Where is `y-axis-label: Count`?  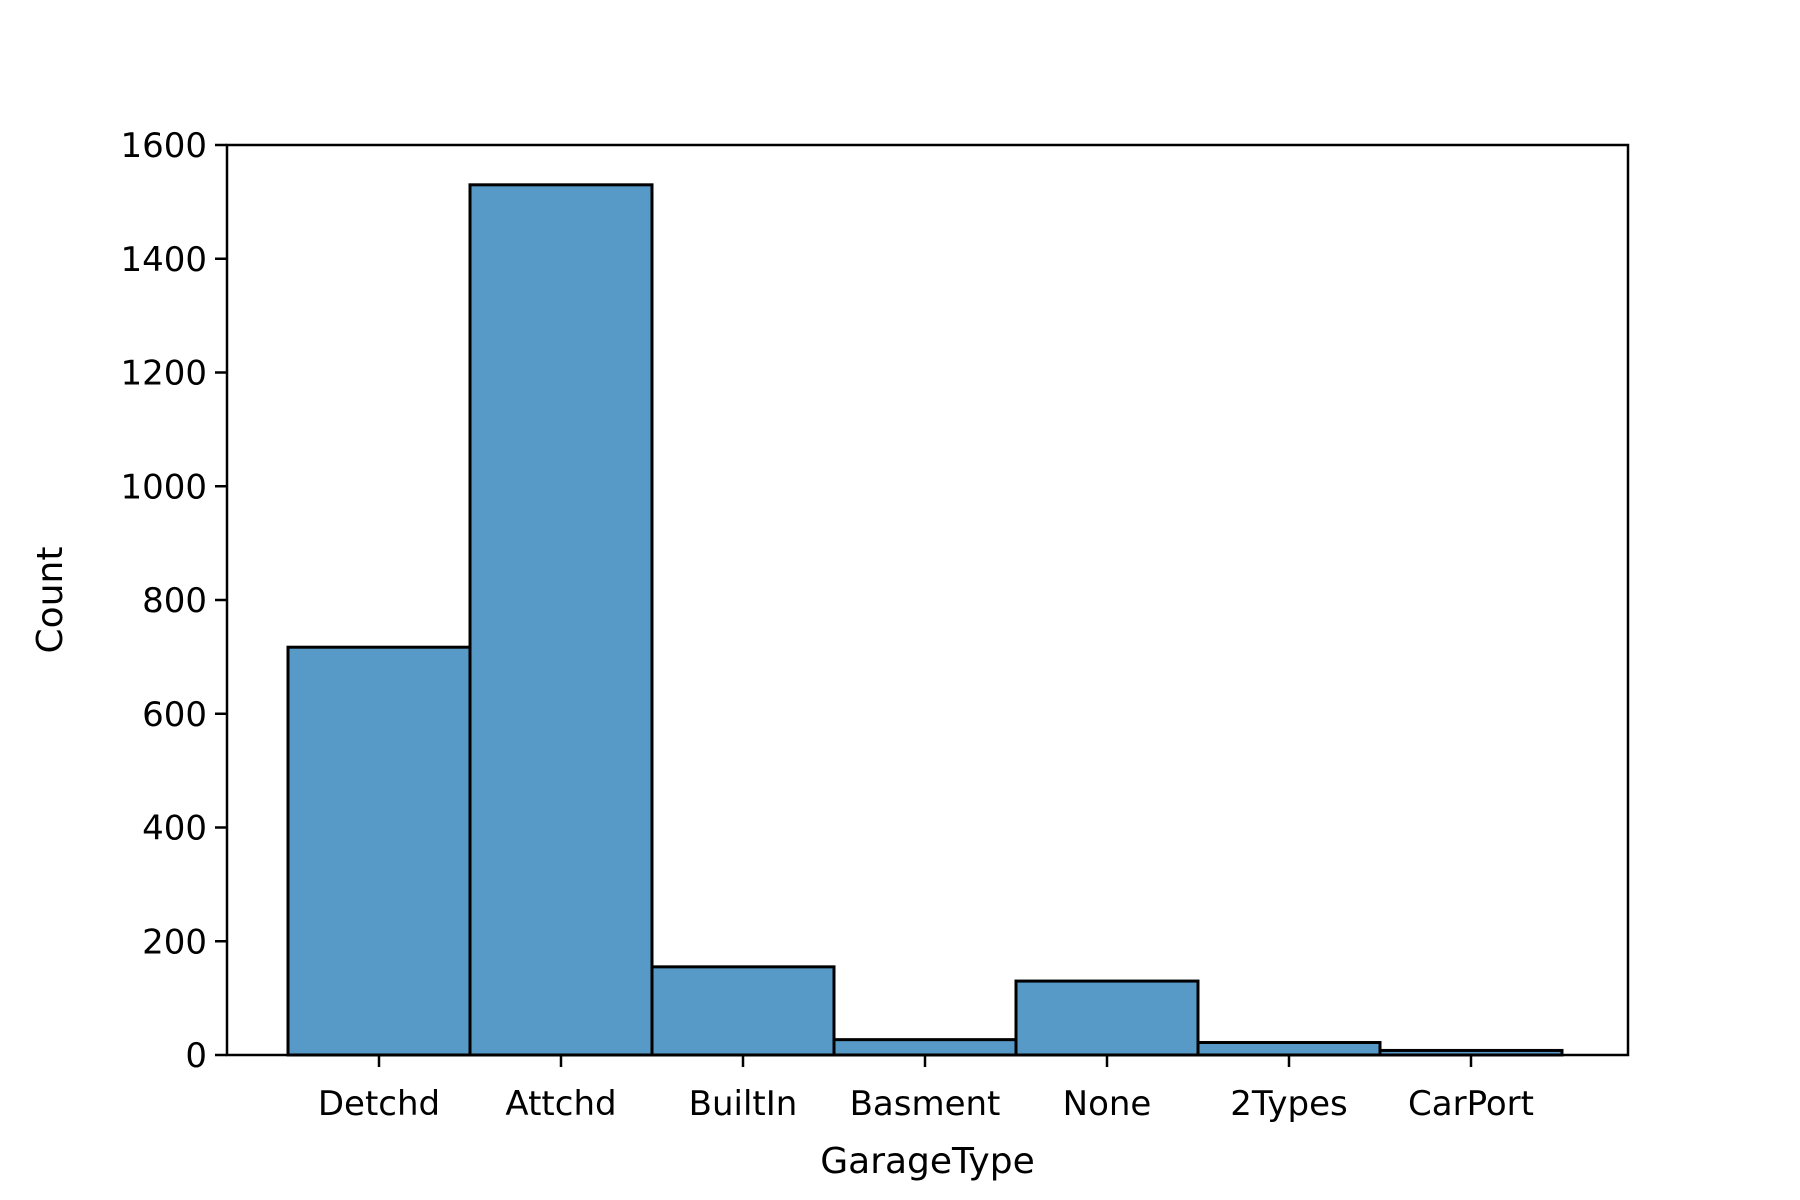 y-axis-label: Count is located at coordinates (50, 600).